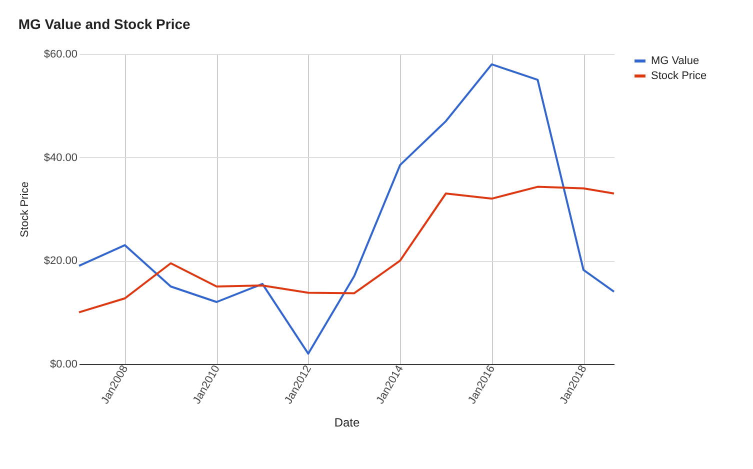  What do you see at coordinates (61, 158) in the screenshot?
I see `y-tick-label: $40.00` at bounding box center [61, 158].